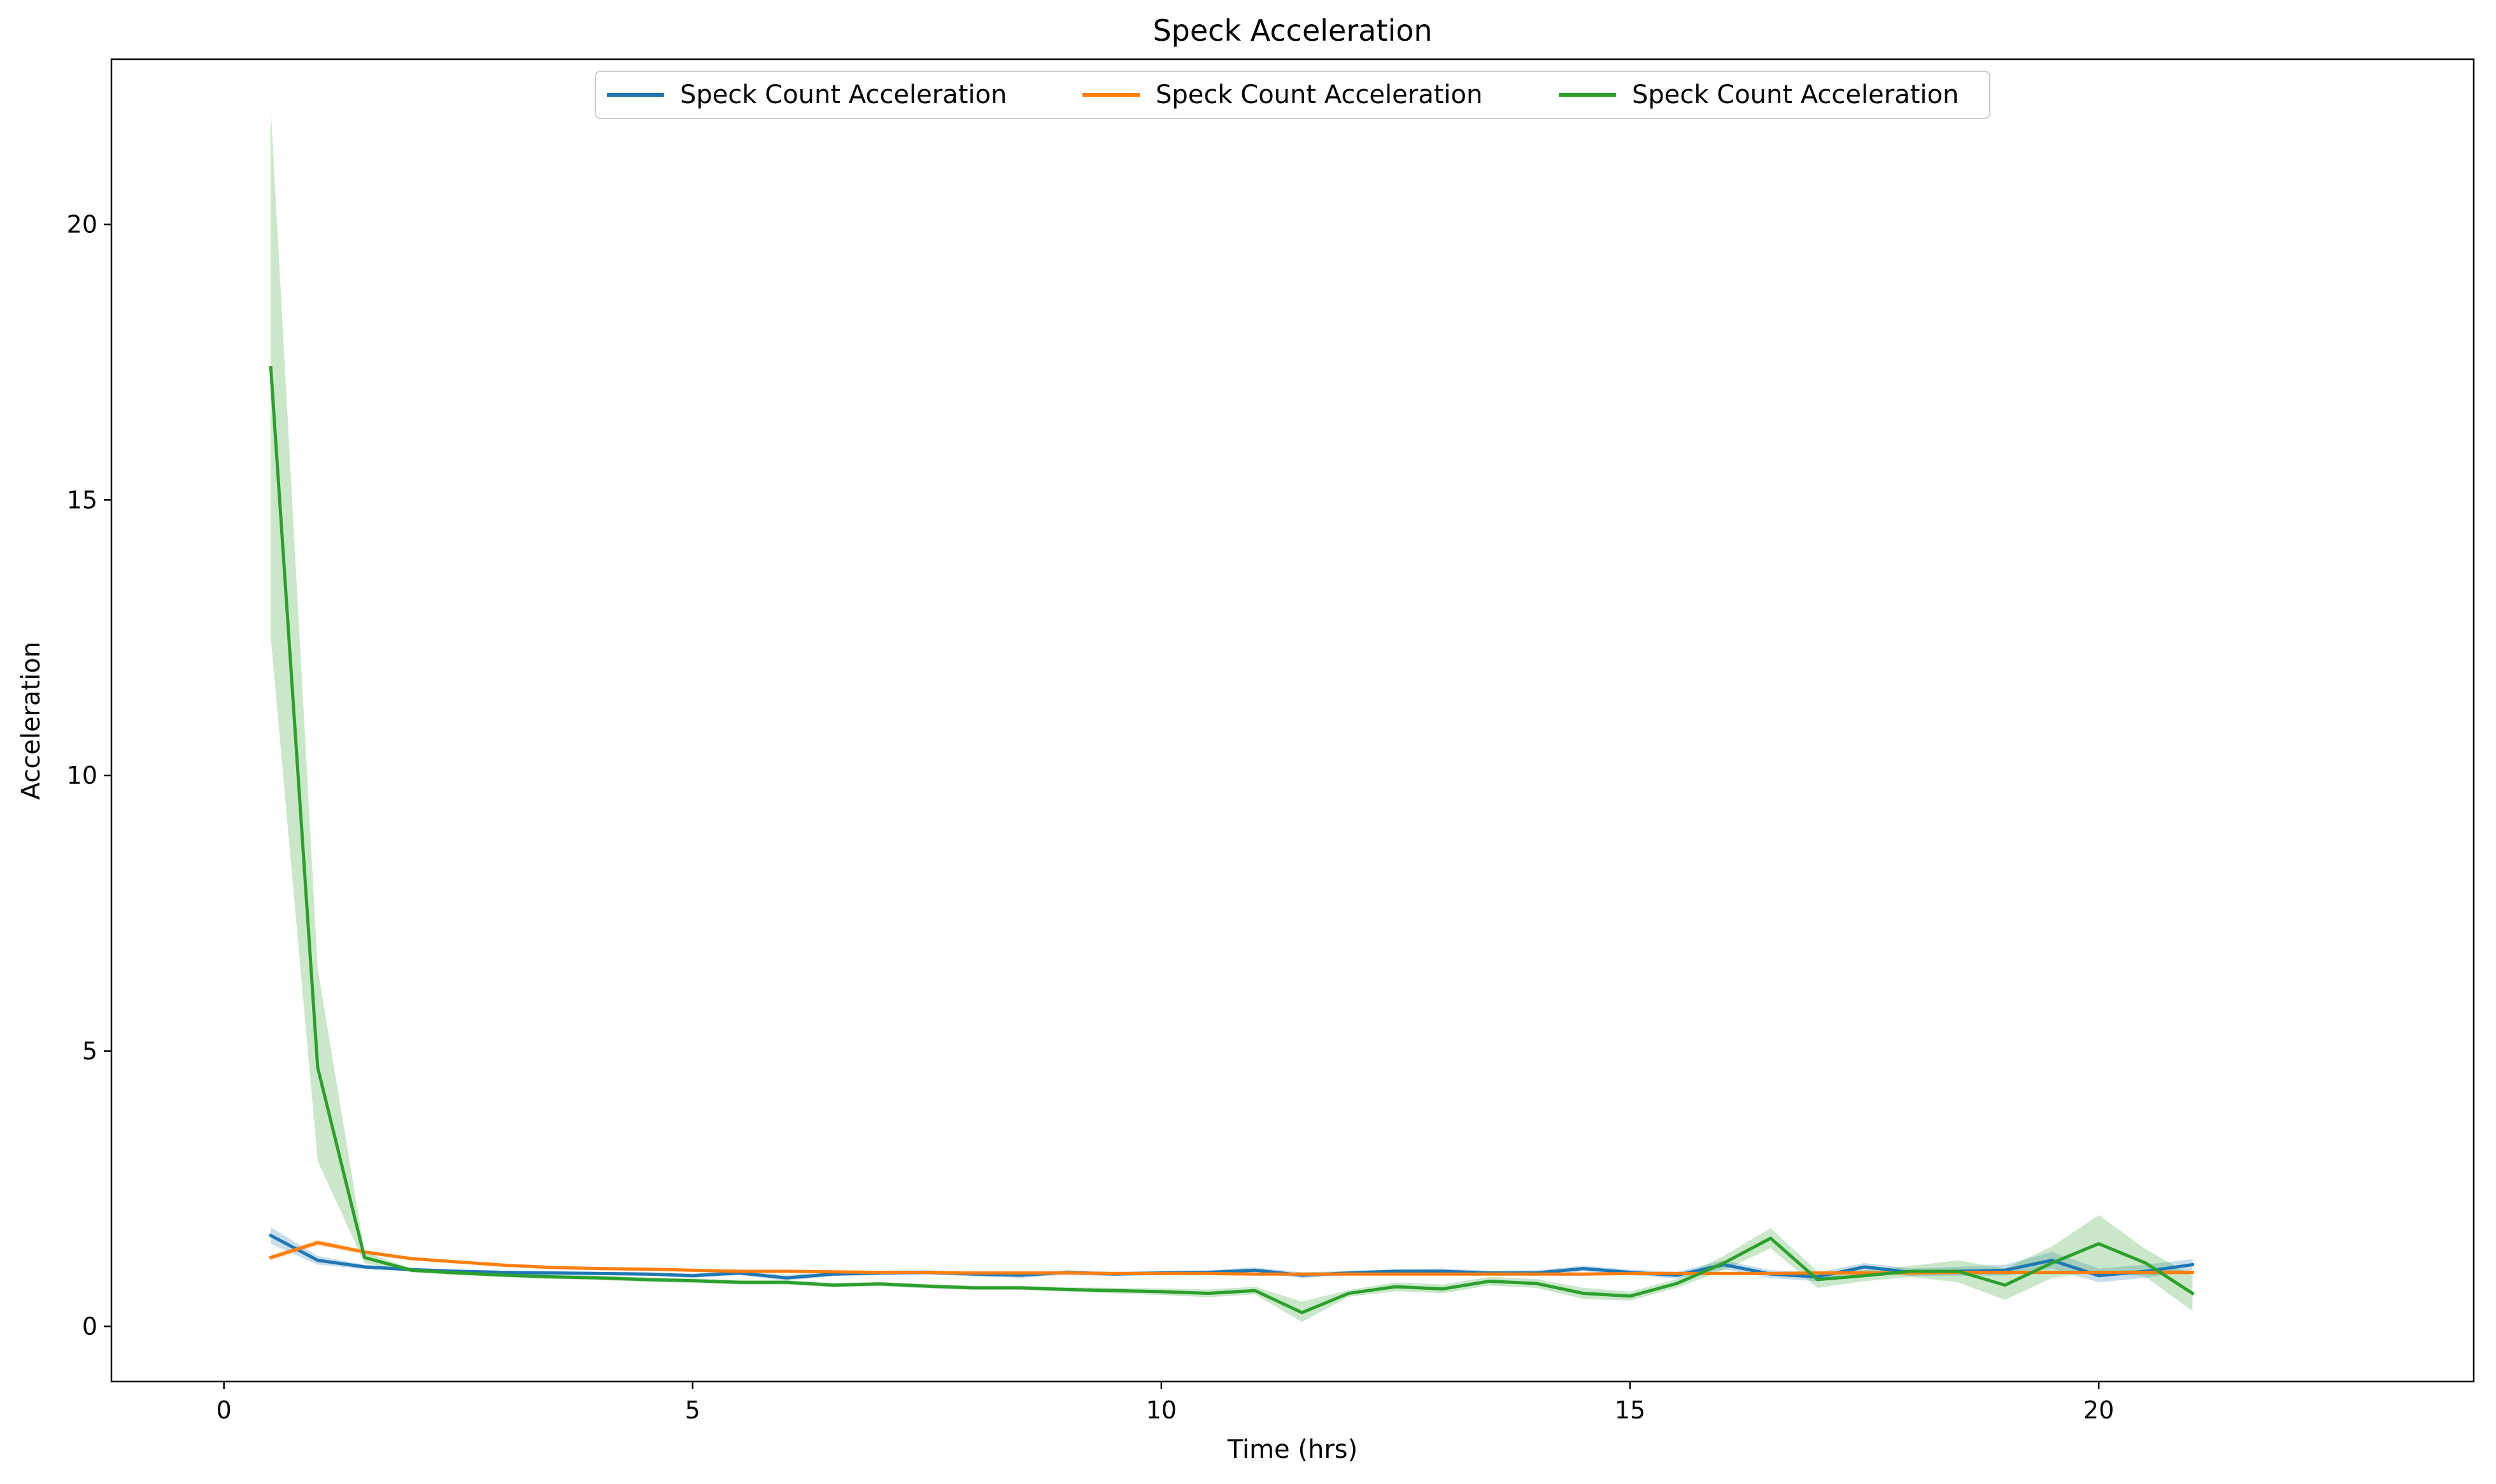  Describe the element at coordinates (1161, 1410) in the screenshot. I see `x-tick-label: 10` at that location.